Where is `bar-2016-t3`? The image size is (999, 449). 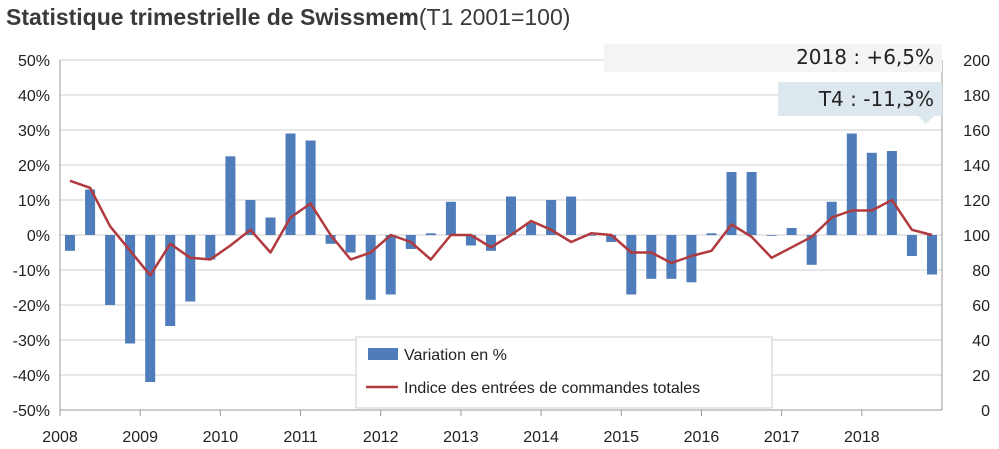 bar-2016-t3 is located at coordinates (751, 203).